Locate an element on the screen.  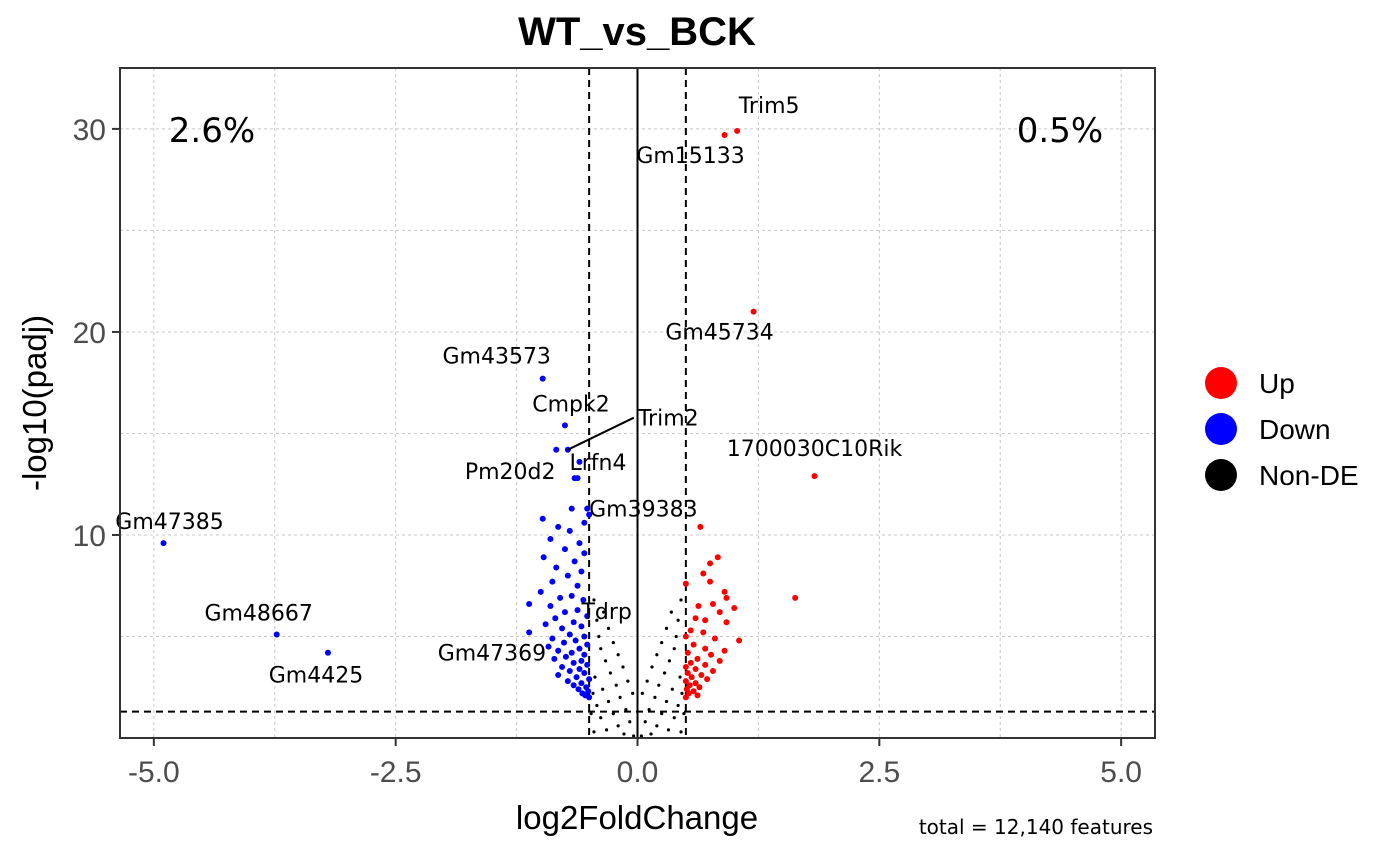
gene-label-gm47385: Gm47385 is located at coordinates (169, 522).